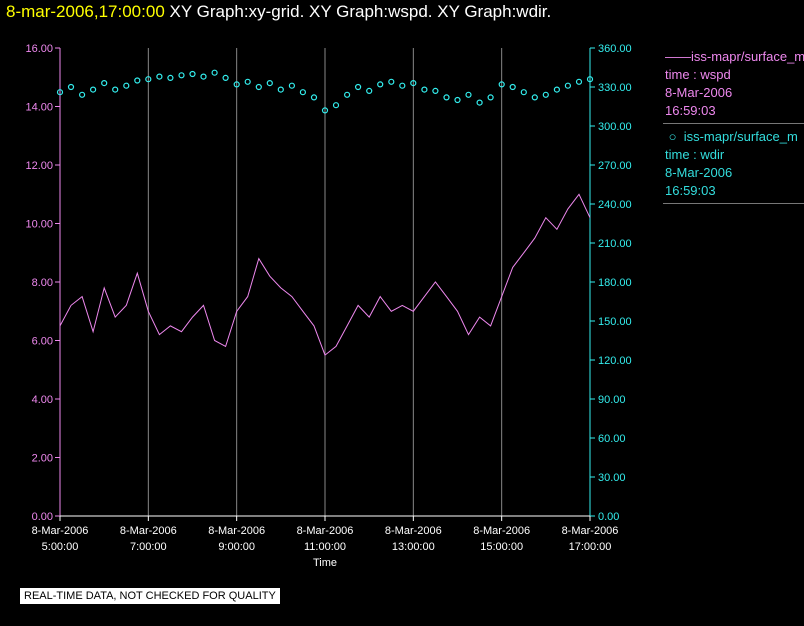 Image resolution: width=804 pixels, height=626 pixels. Describe the element at coordinates (325, 563) in the screenshot. I see `x-axis-label: Time` at that location.